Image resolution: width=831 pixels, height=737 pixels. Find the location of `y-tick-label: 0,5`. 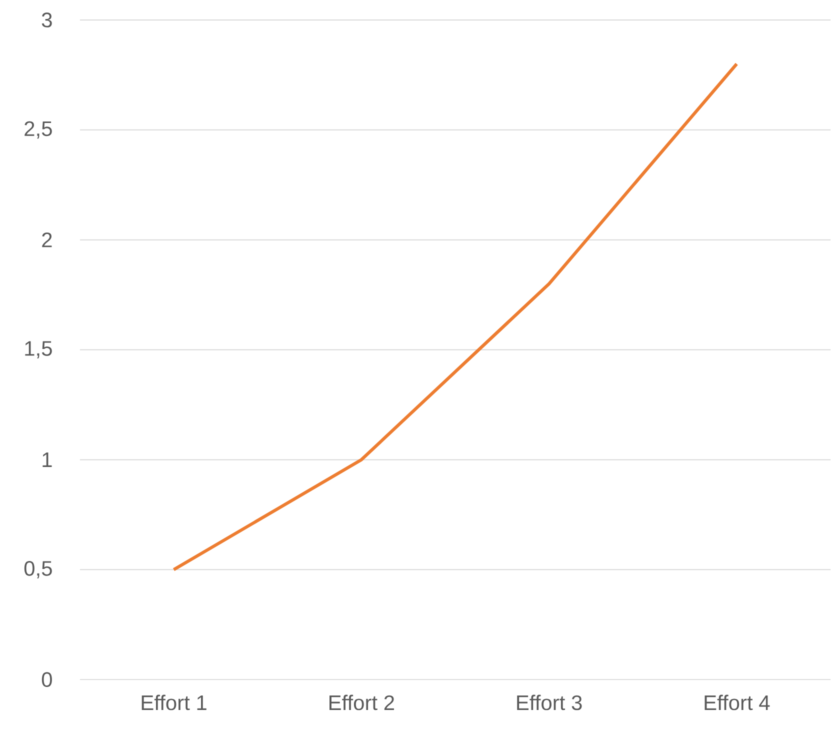

y-tick-label: 0,5 is located at coordinates (38, 570).